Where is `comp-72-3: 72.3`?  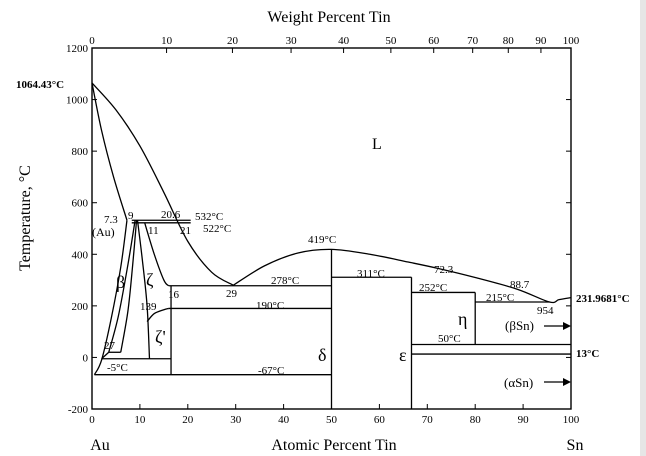 comp-72-3: 72.3 is located at coordinates (444, 270).